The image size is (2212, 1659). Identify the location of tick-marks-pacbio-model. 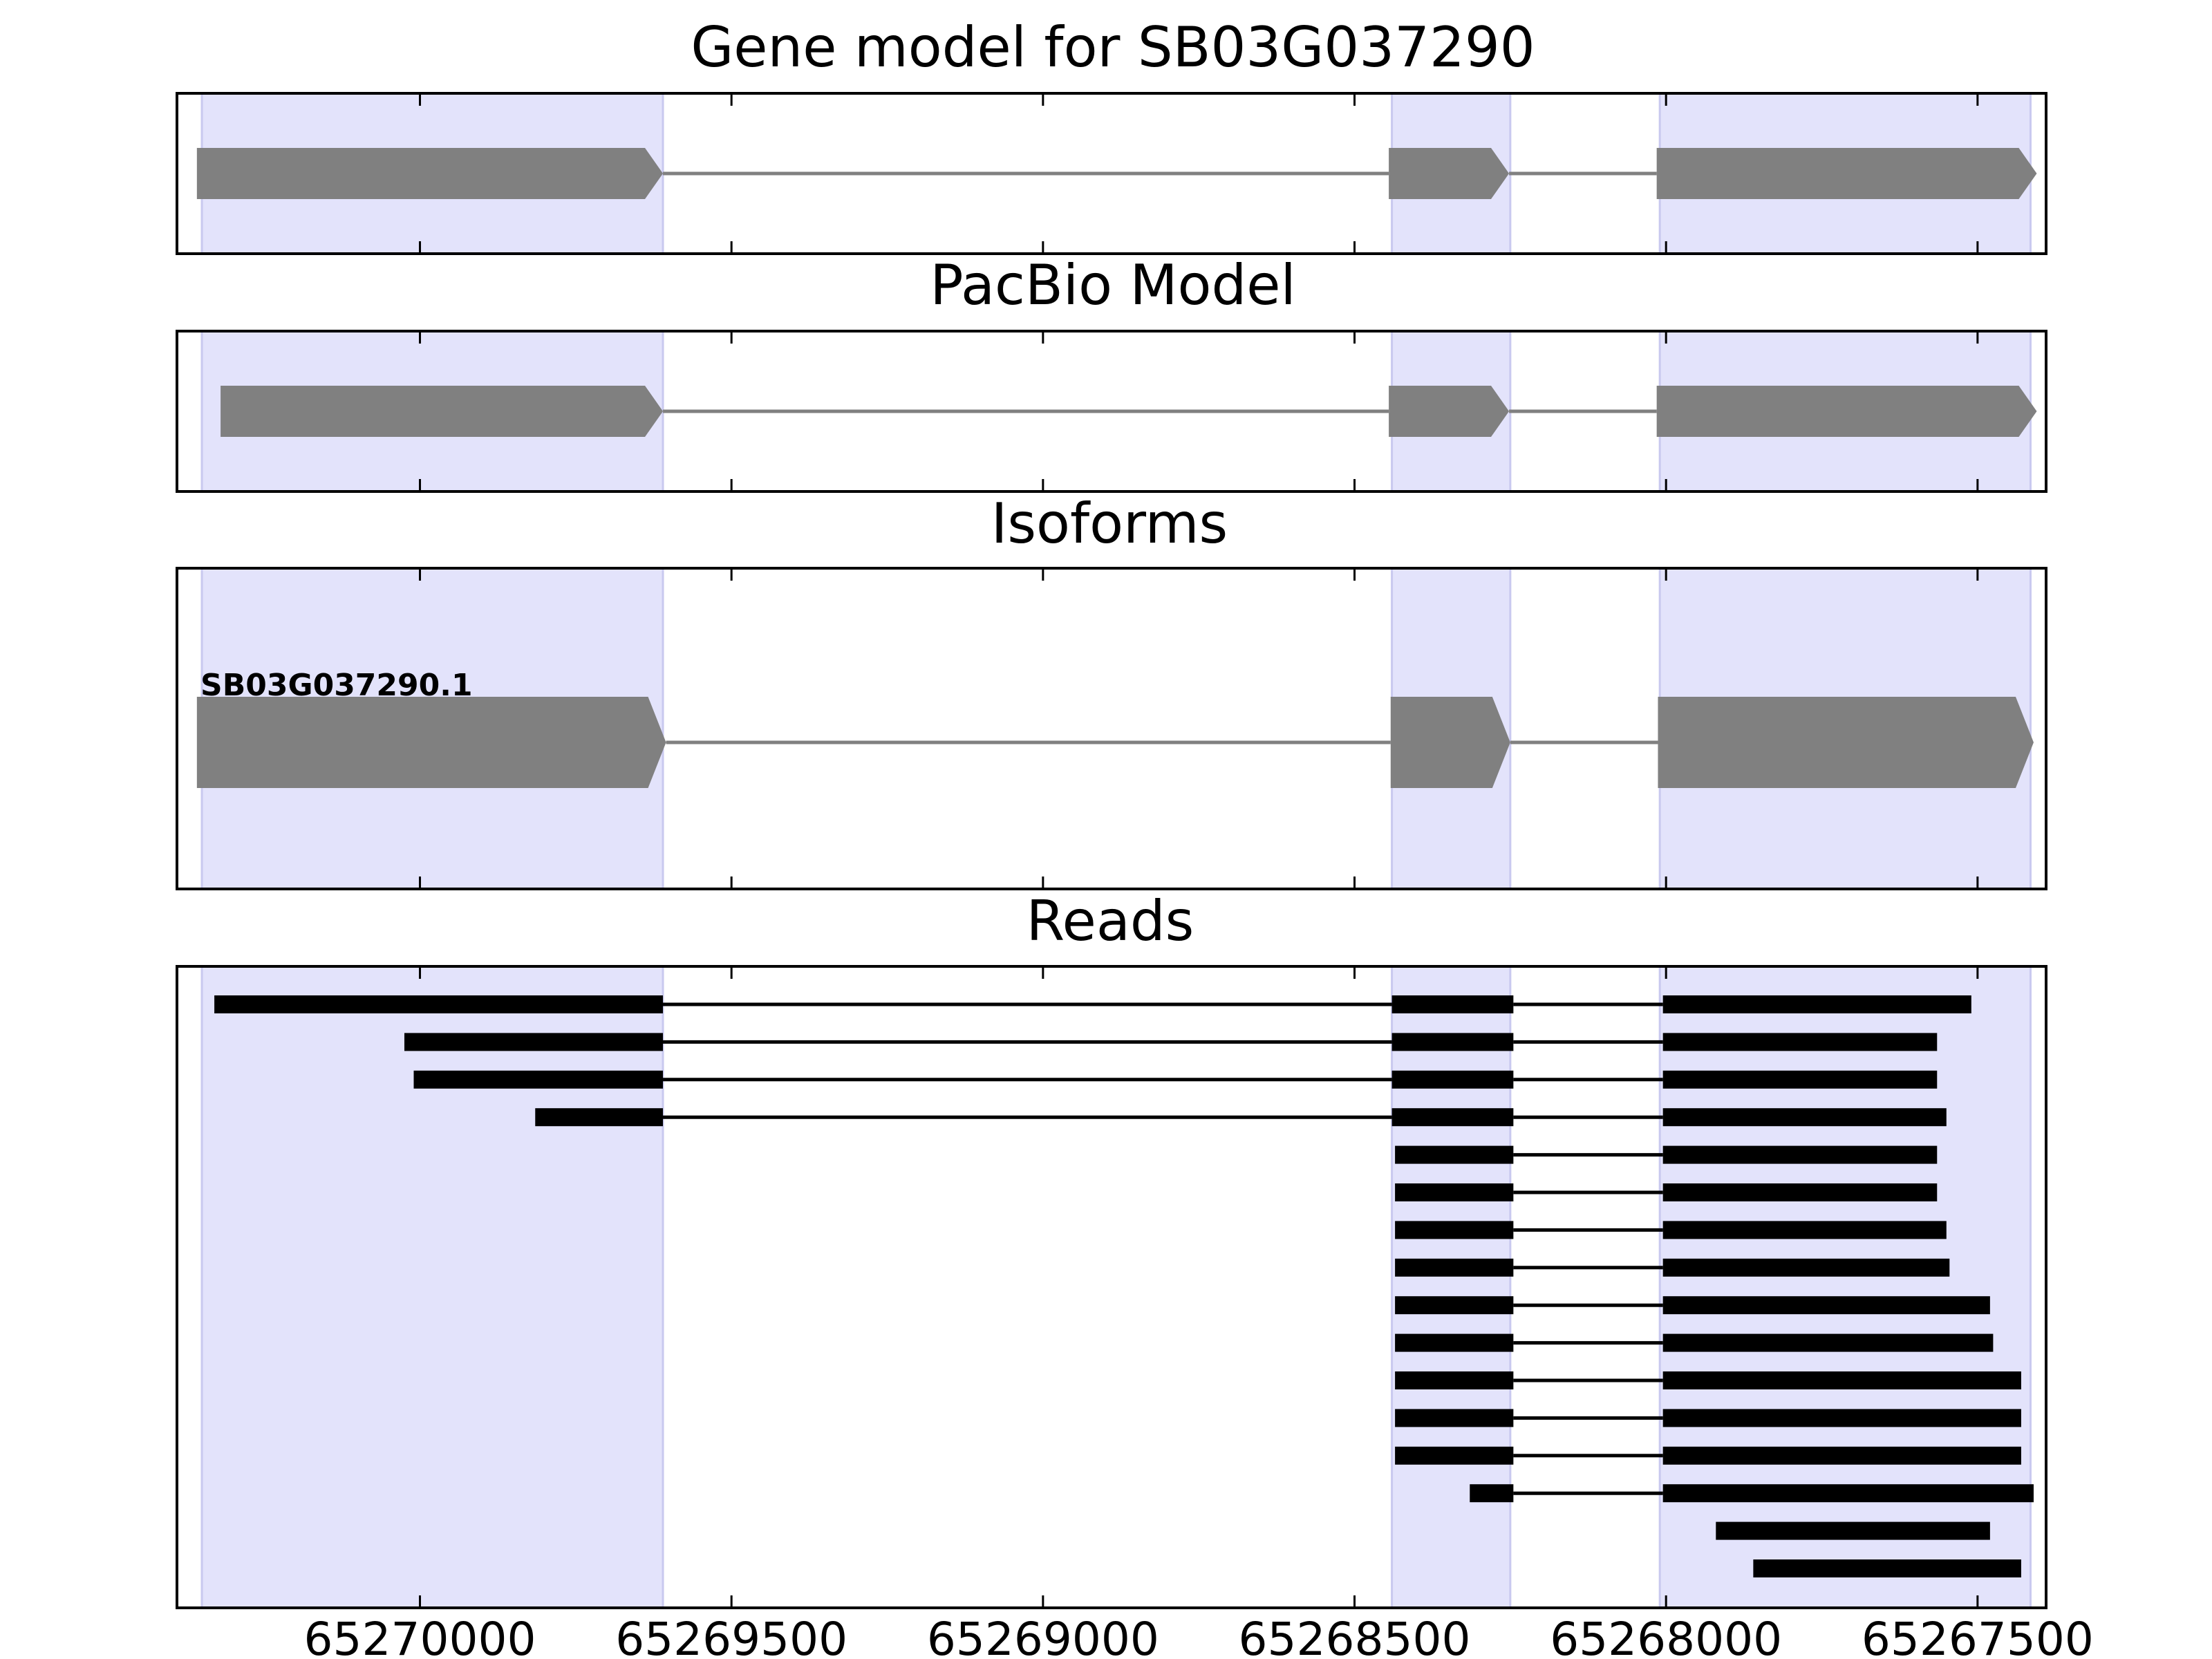
(1199, 411).